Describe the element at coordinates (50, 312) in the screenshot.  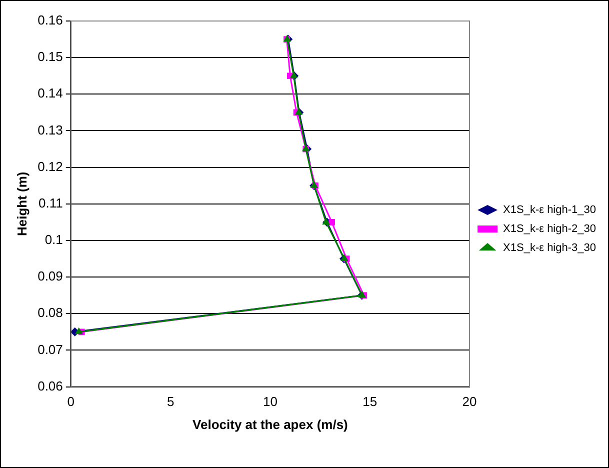
I see `y-tick-label: 0.08` at that location.